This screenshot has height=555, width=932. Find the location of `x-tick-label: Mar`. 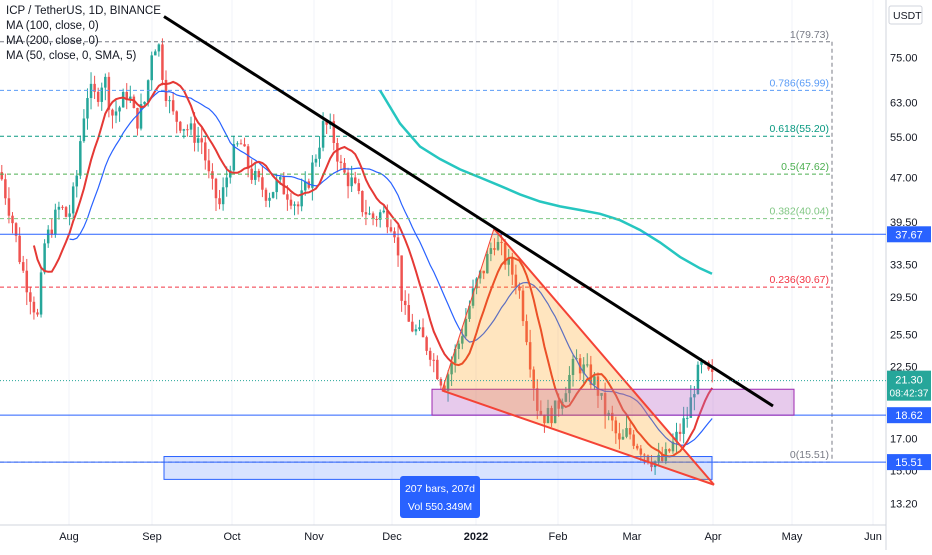

x-tick-label: Mar is located at coordinates (632, 537).